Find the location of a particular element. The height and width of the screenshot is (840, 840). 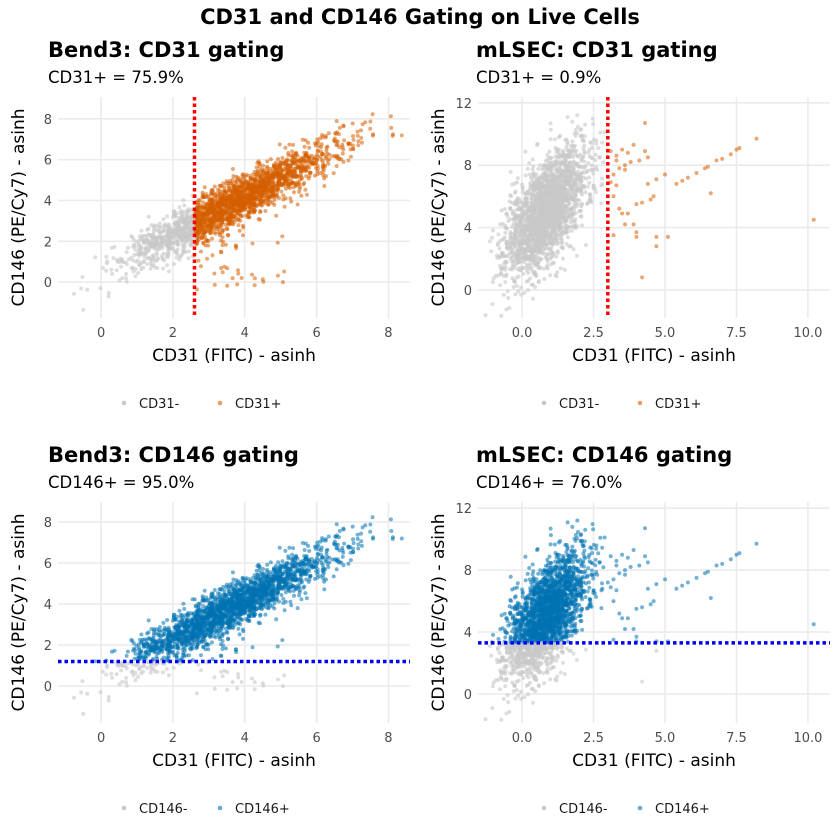

x-tick-label: 0 is located at coordinates (101, 333).